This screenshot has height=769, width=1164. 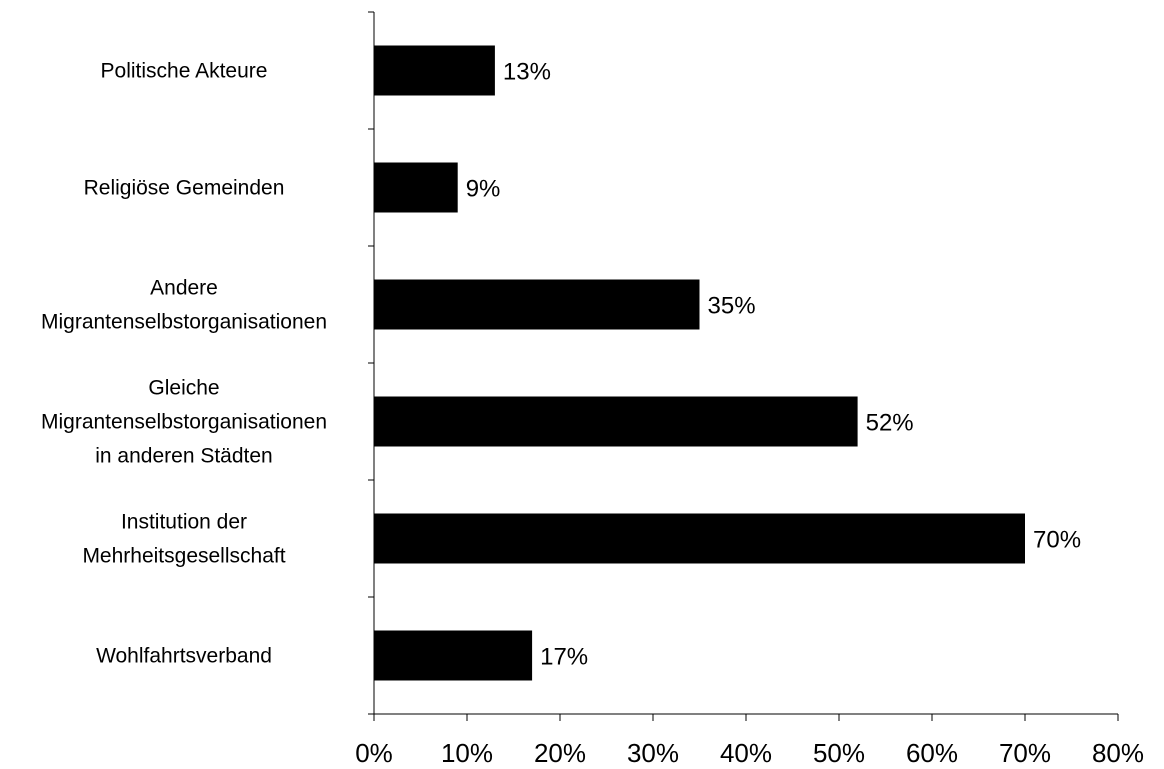 What do you see at coordinates (1118, 753) in the screenshot?
I see `x-tick-label: 80%` at bounding box center [1118, 753].